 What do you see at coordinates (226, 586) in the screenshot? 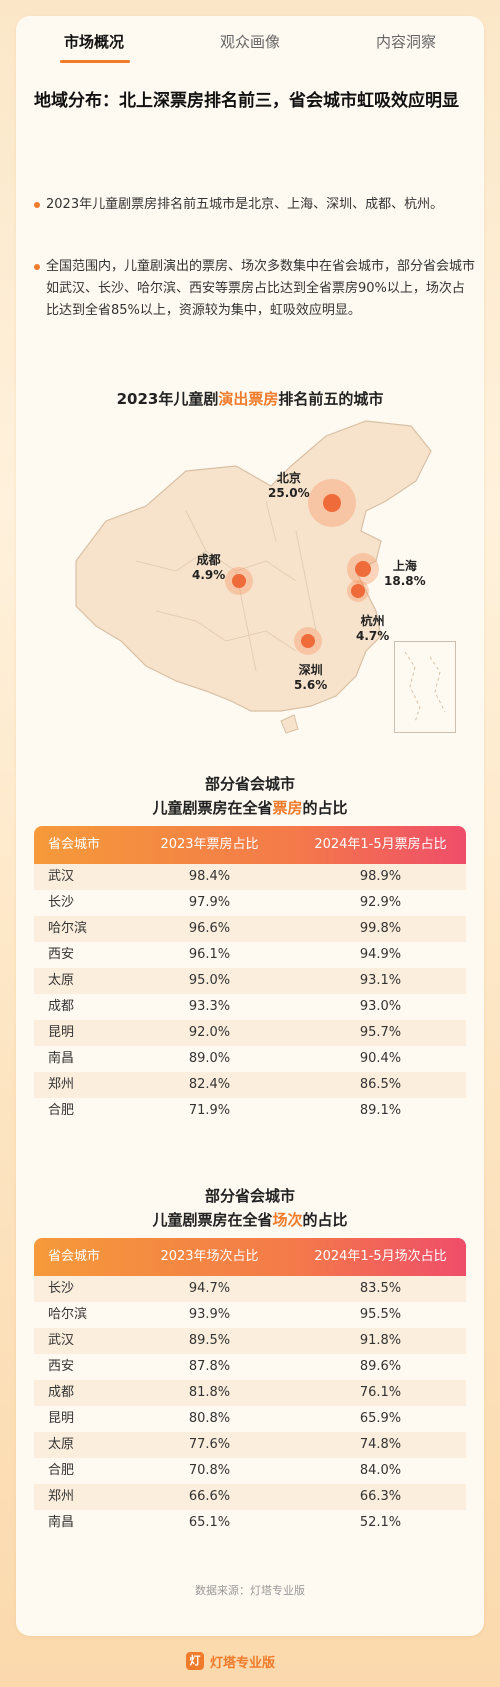
I see `province-borders` at bounding box center [226, 586].